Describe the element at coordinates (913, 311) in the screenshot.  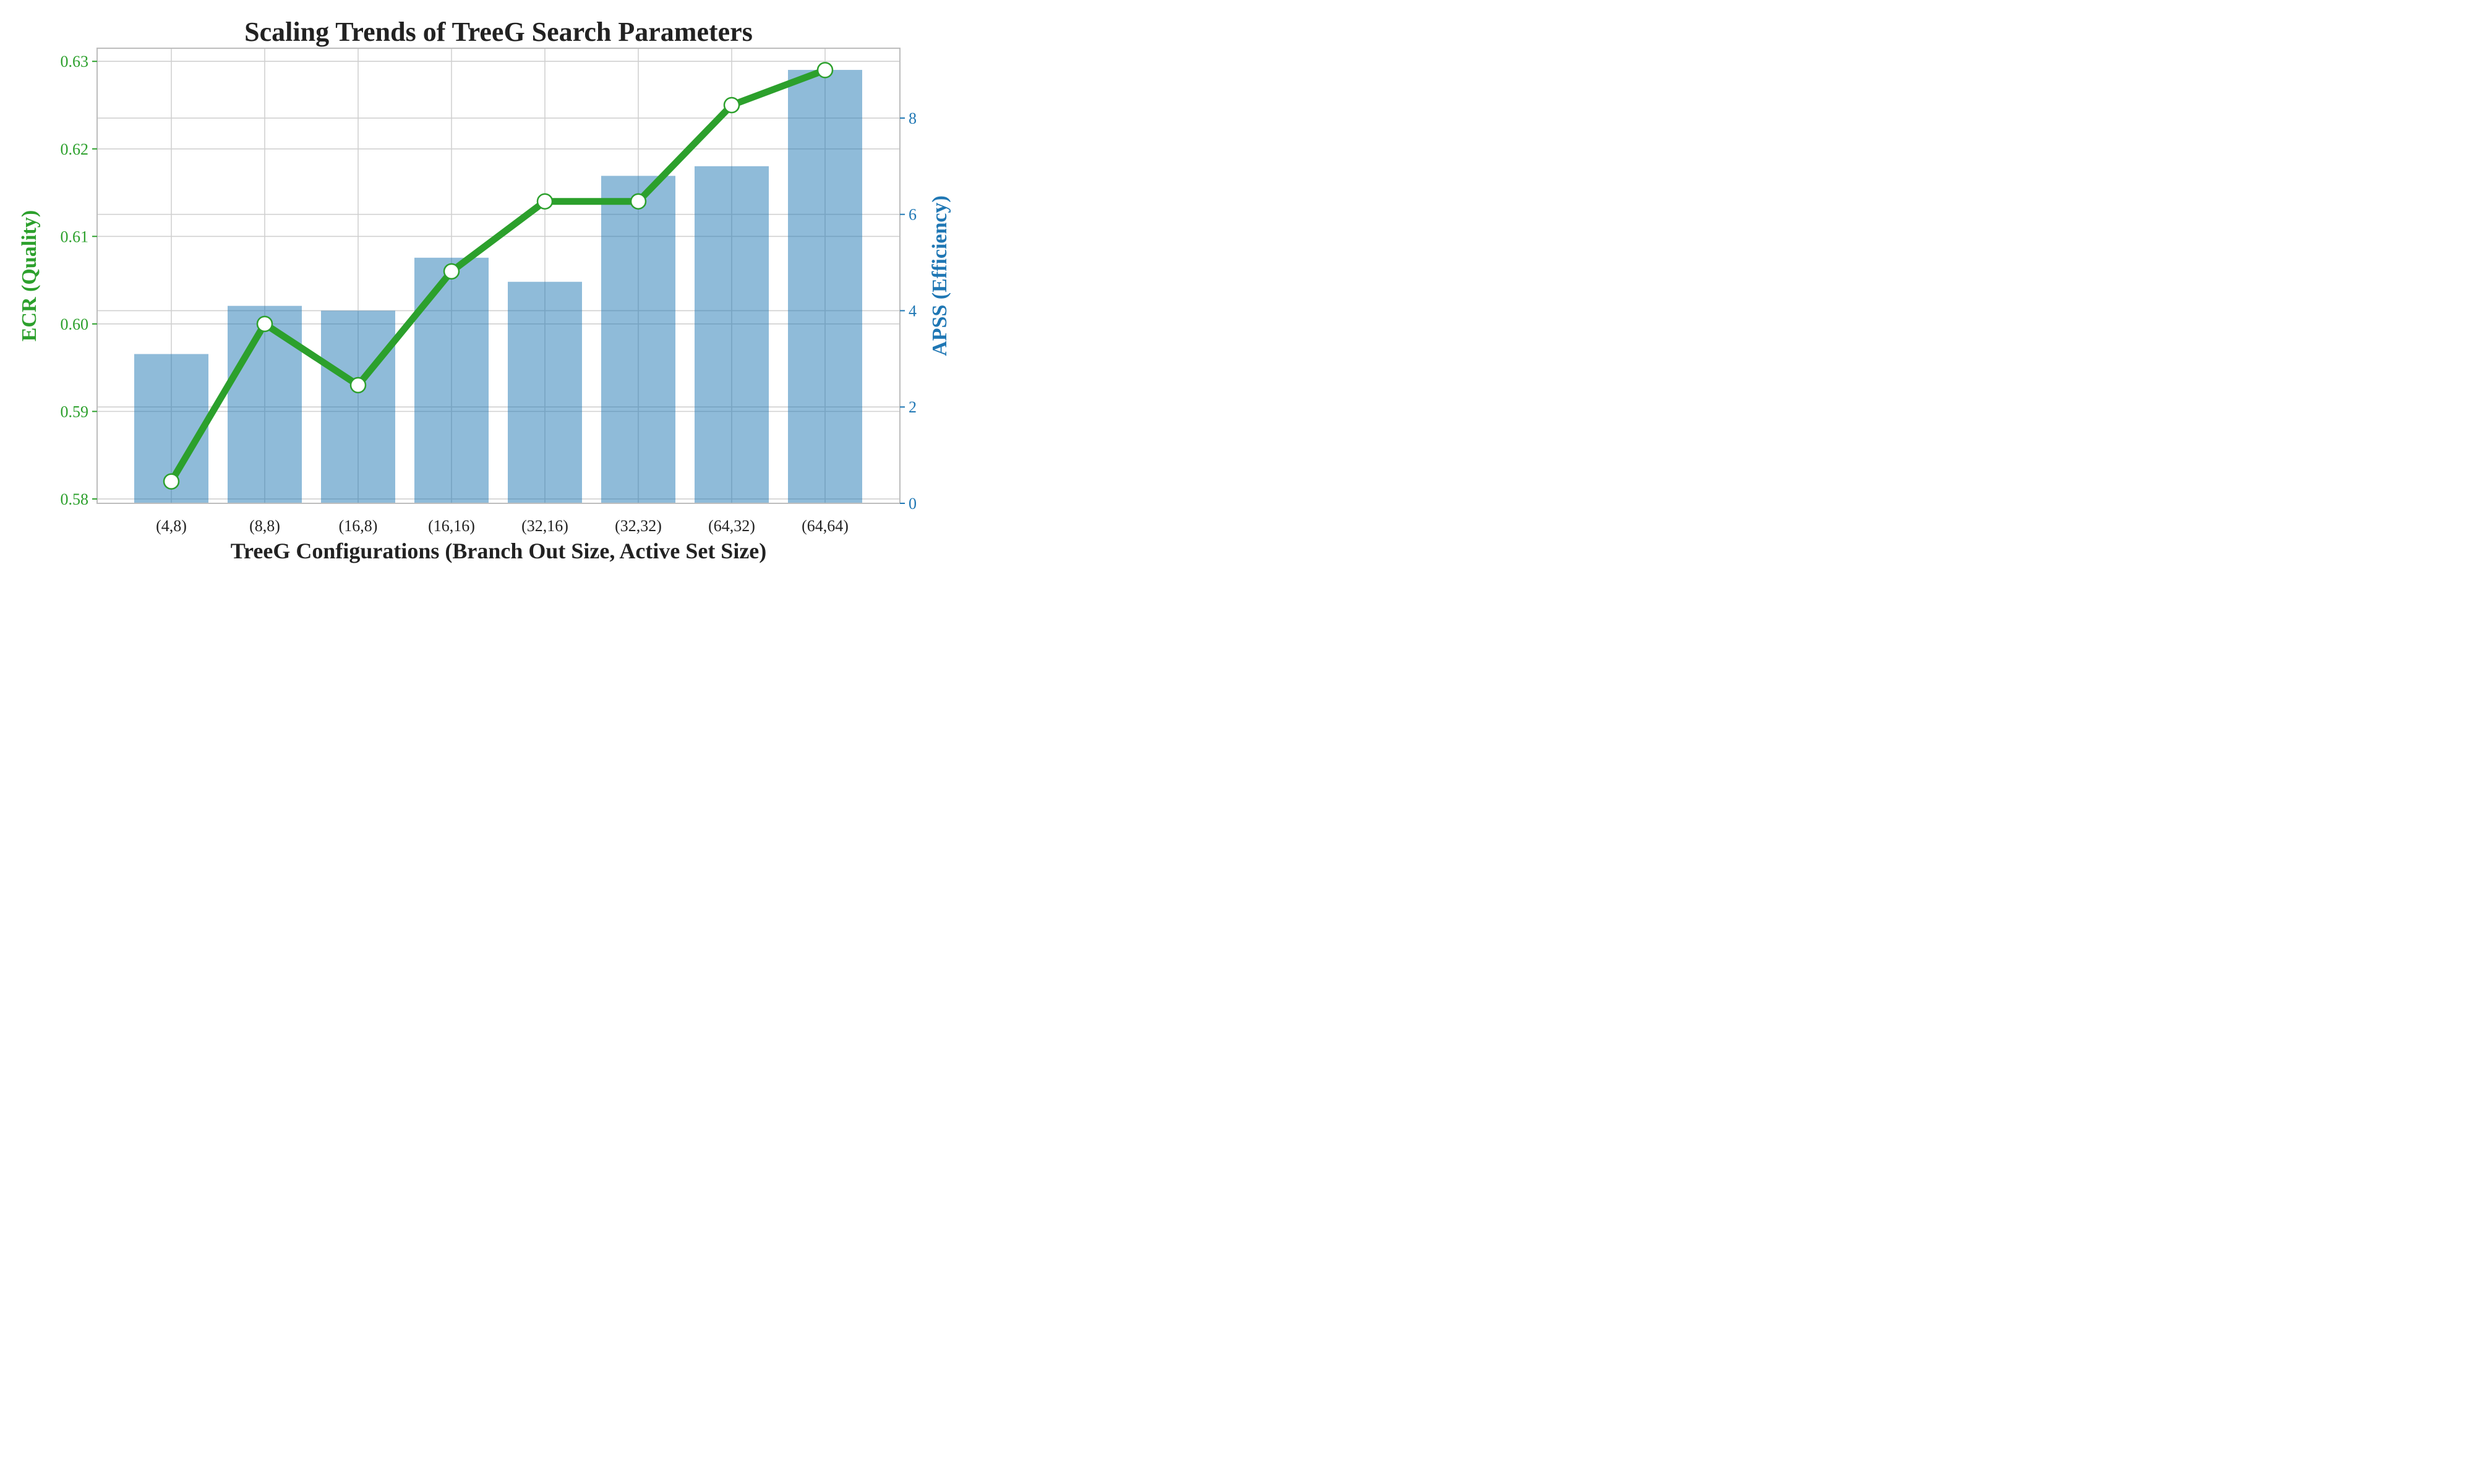
I see `right-tick-label: 4` at that location.